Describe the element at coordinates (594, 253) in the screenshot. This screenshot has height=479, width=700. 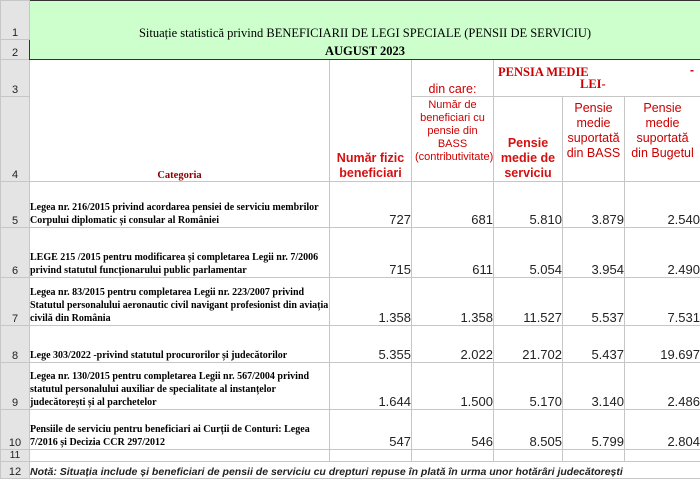
I see `row-pensie-bass: 3.954` at that location.